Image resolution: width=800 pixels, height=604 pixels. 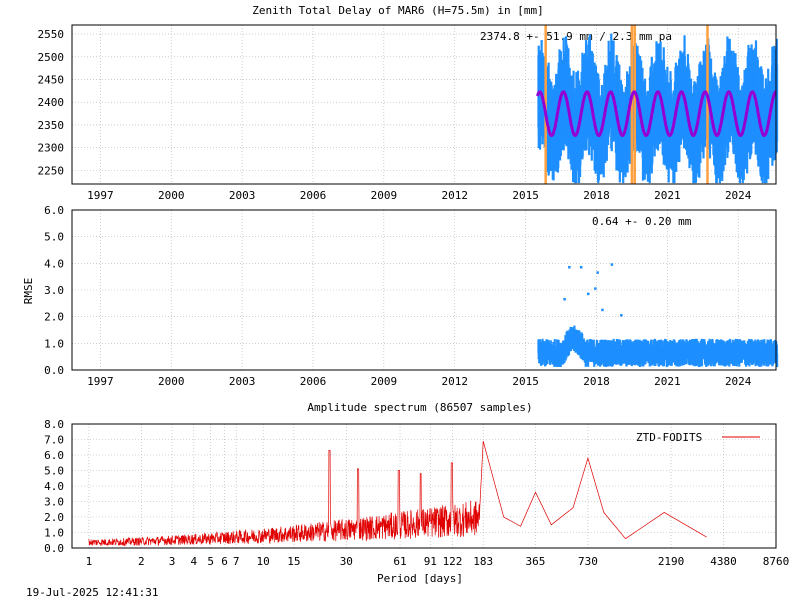 What do you see at coordinates (54, 486) in the screenshot?
I see `spectrum-y-tick: 4.0` at bounding box center [54, 486].